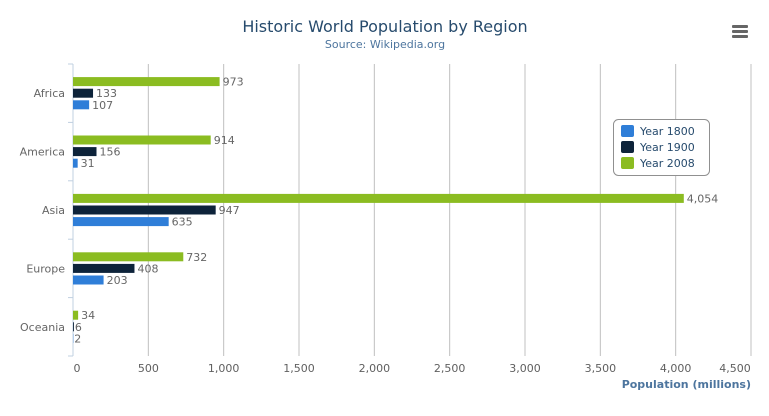  What do you see at coordinates (229, 210) in the screenshot?
I see `data-label: 947` at bounding box center [229, 210].